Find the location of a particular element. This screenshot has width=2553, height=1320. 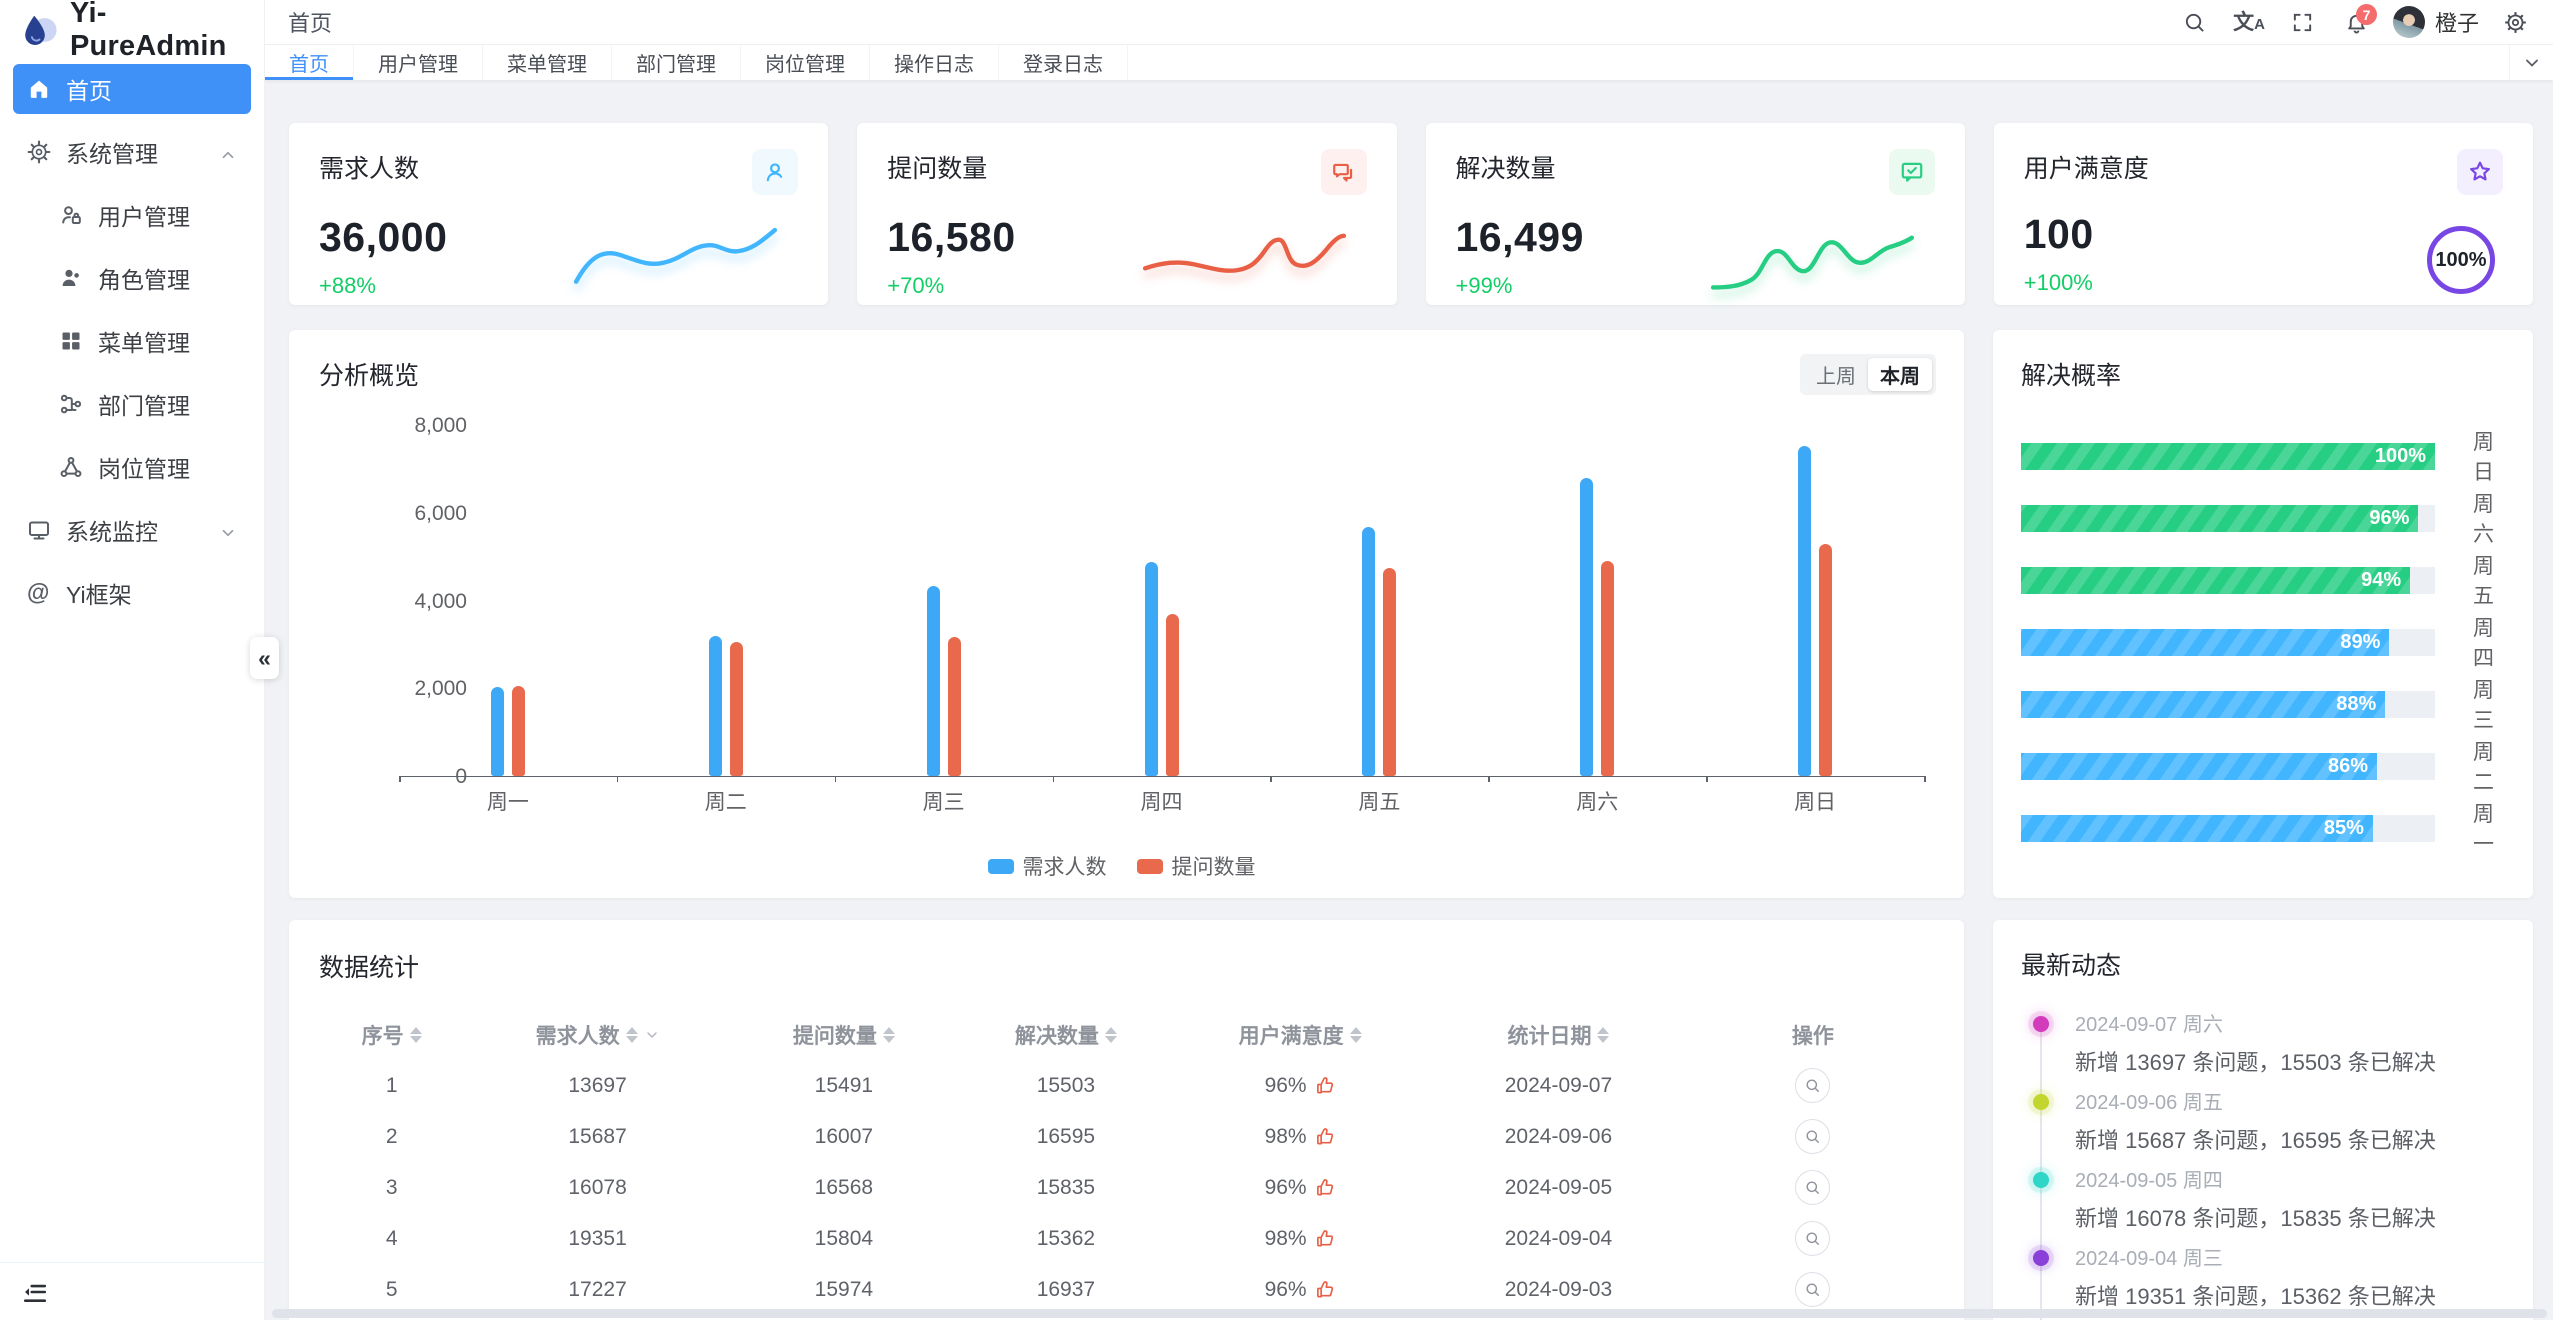

column-header-用户满意度: 用户满意度 is located at coordinates (1300, 1035).